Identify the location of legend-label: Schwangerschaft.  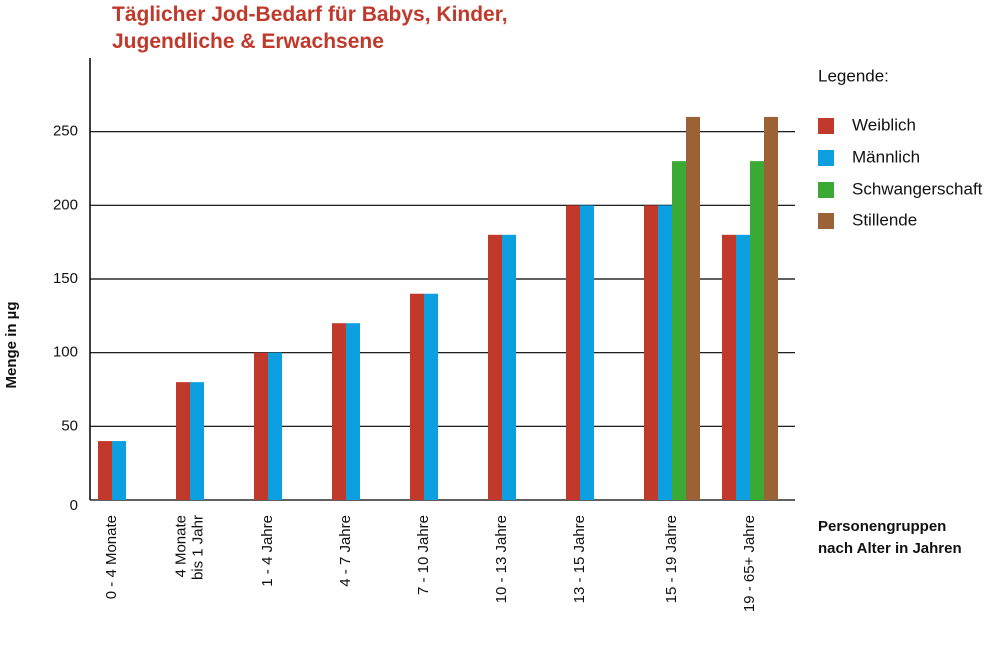
(917, 188).